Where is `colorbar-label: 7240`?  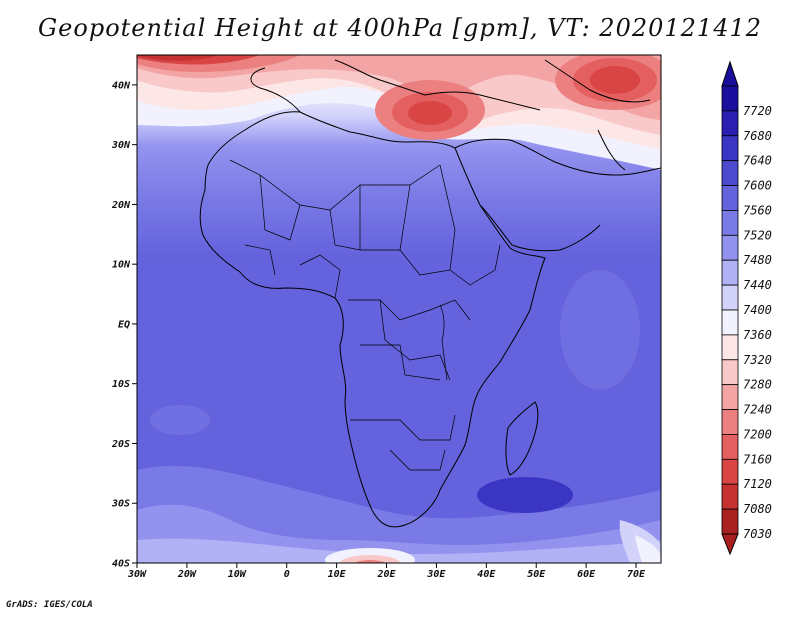
colorbar-label: 7240 is located at coordinates (757, 410).